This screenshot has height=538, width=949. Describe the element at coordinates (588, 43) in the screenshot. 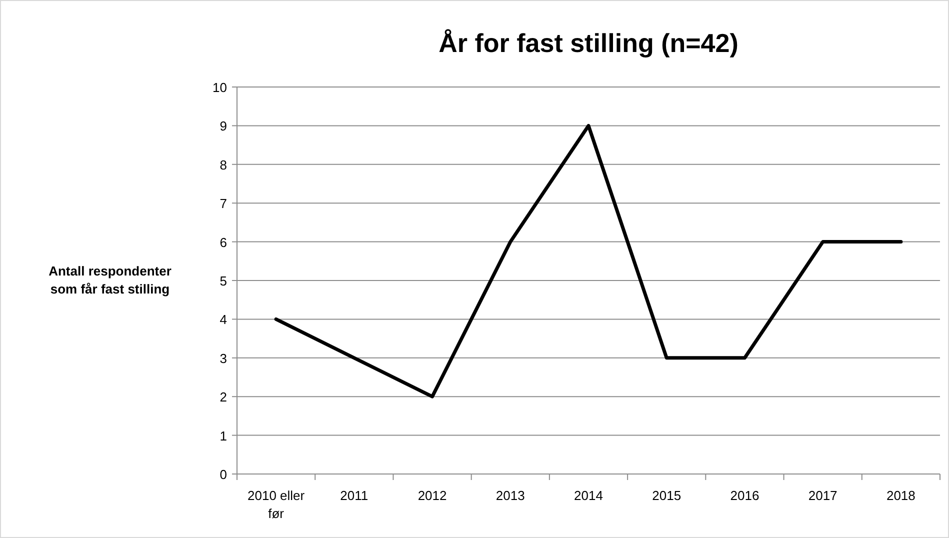

I see `chart-title: År for fast stilling (n=42)` at that location.